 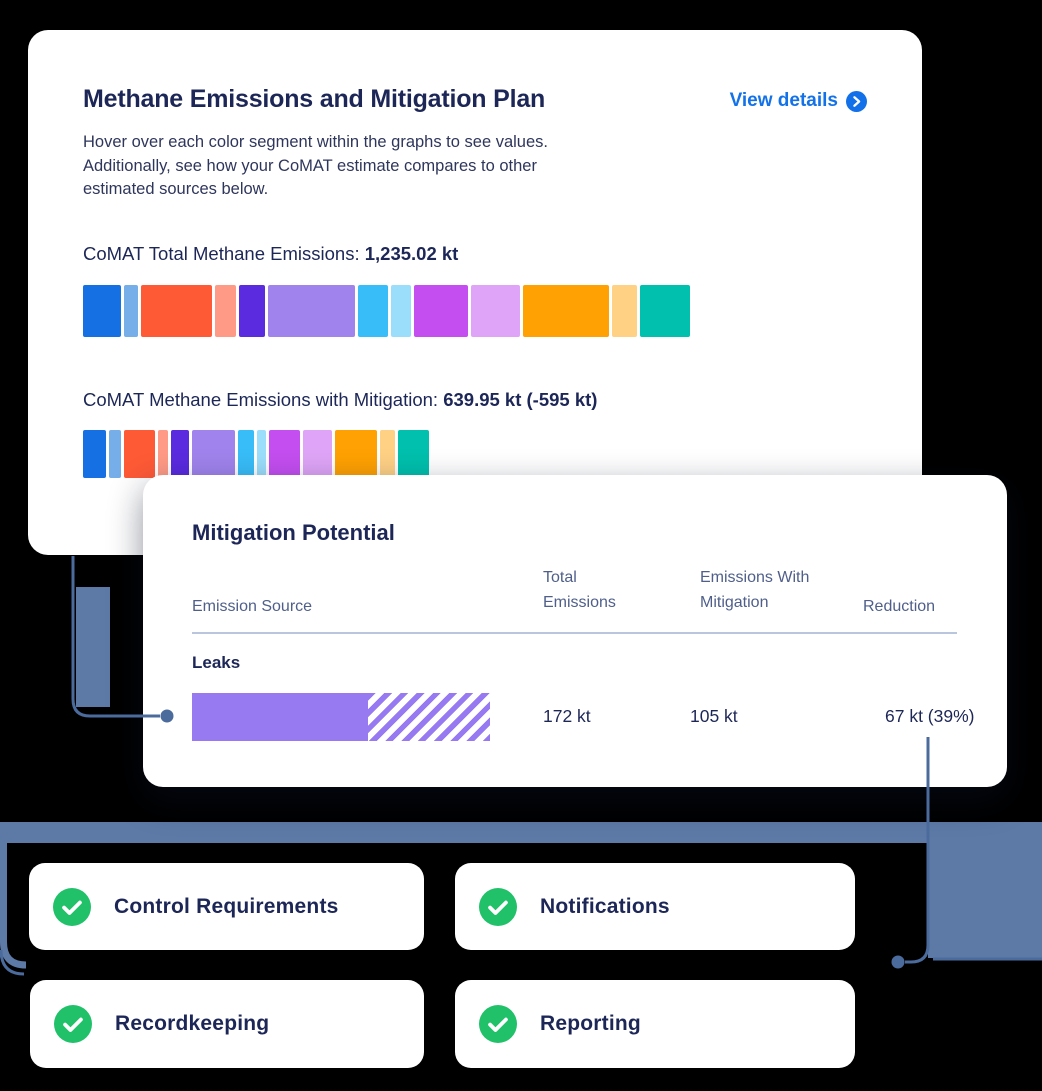 I want to click on row-total-emissions-value: 172 kt, so click(x=567, y=716).